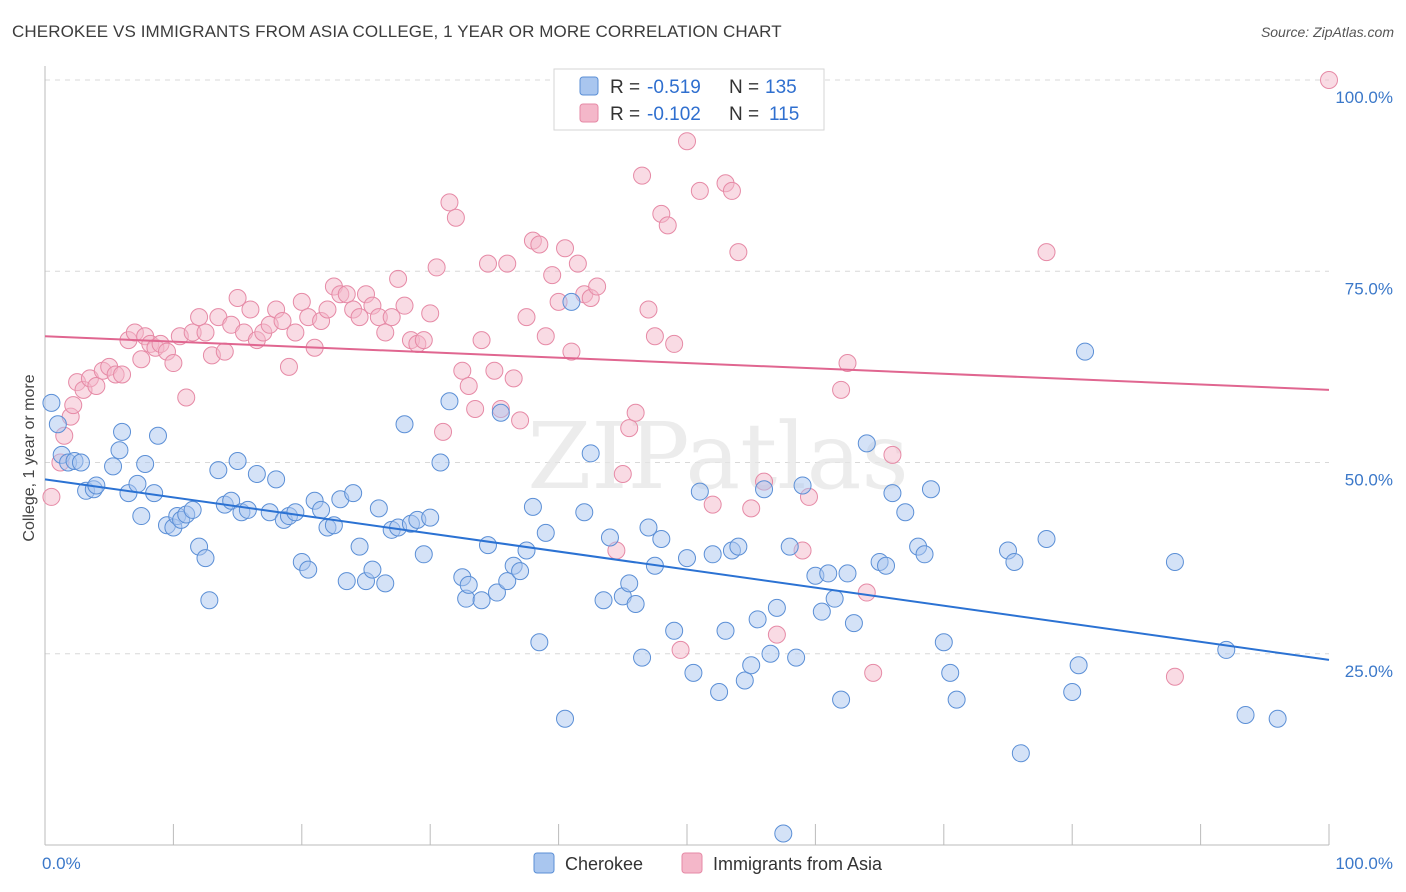 The height and width of the screenshot is (892, 1406). I want to click on legend-n-value-asia: 115, so click(784, 114).